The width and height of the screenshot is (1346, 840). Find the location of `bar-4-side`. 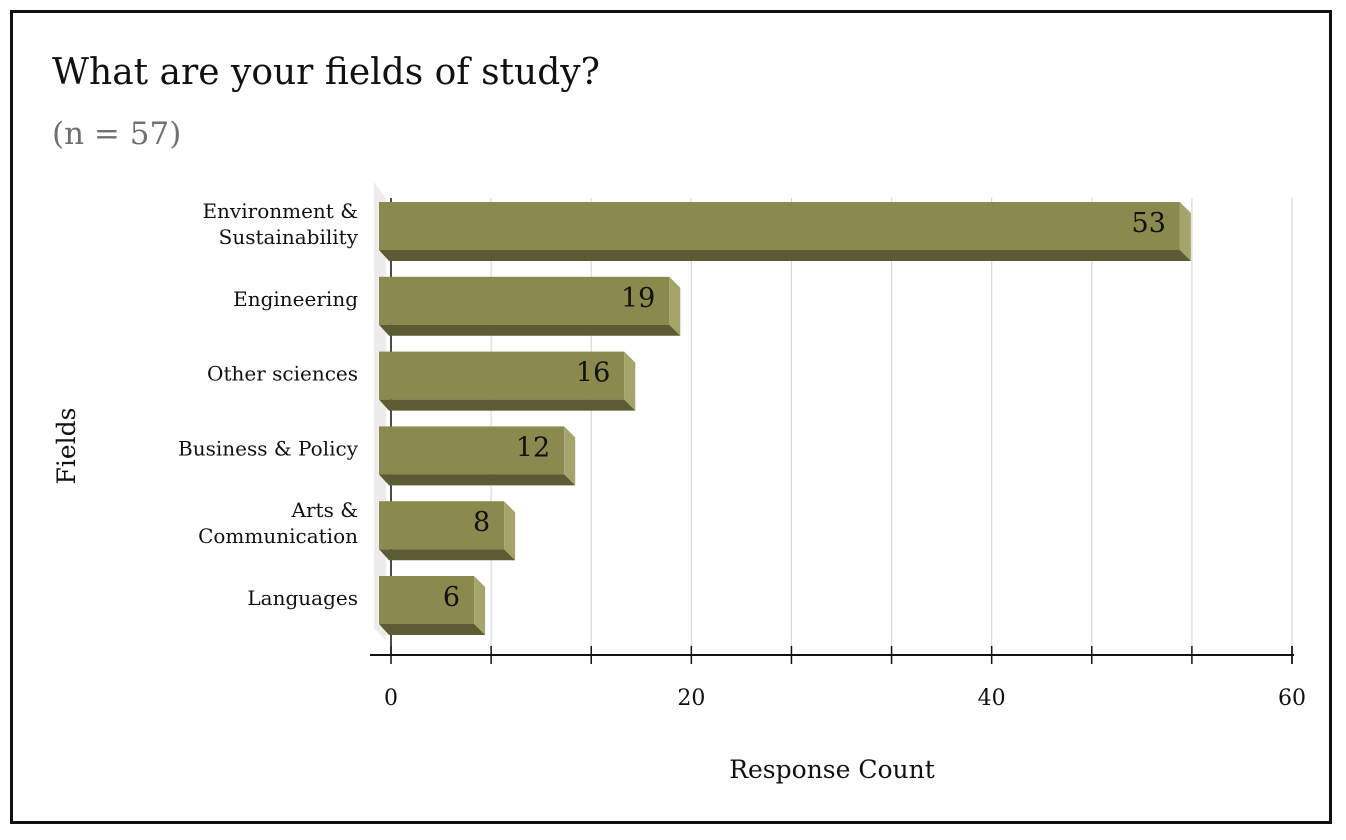

bar-4-side is located at coordinates (510, 531).